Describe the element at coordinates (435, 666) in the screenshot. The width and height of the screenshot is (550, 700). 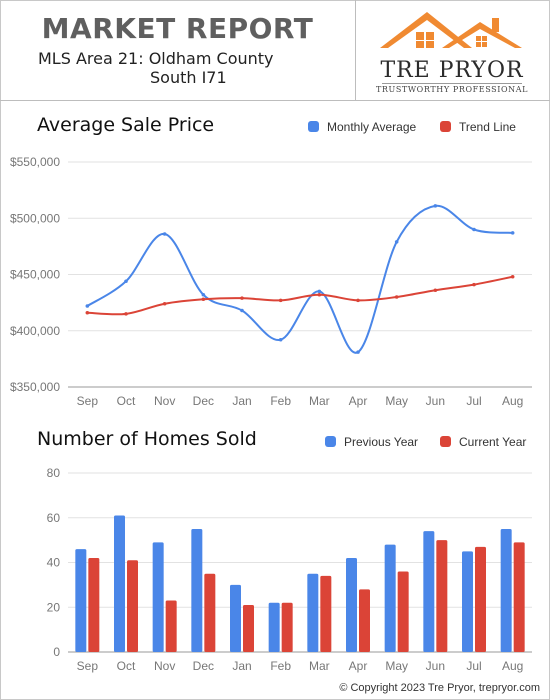
I see `sold-x-tick-label: Jun` at that location.